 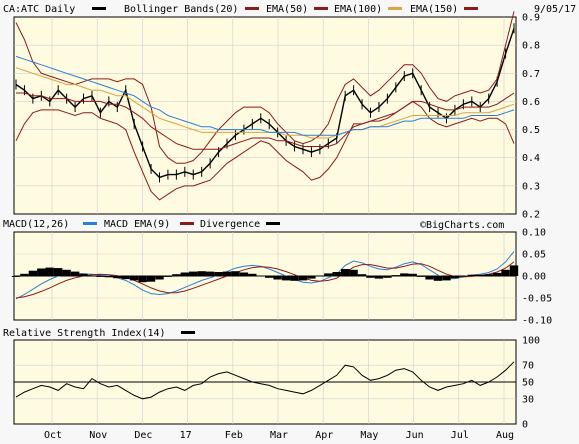 What do you see at coordinates (534, 277) in the screenshot?
I see `y-tick-label-macd: 0.00` at bounding box center [534, 277].